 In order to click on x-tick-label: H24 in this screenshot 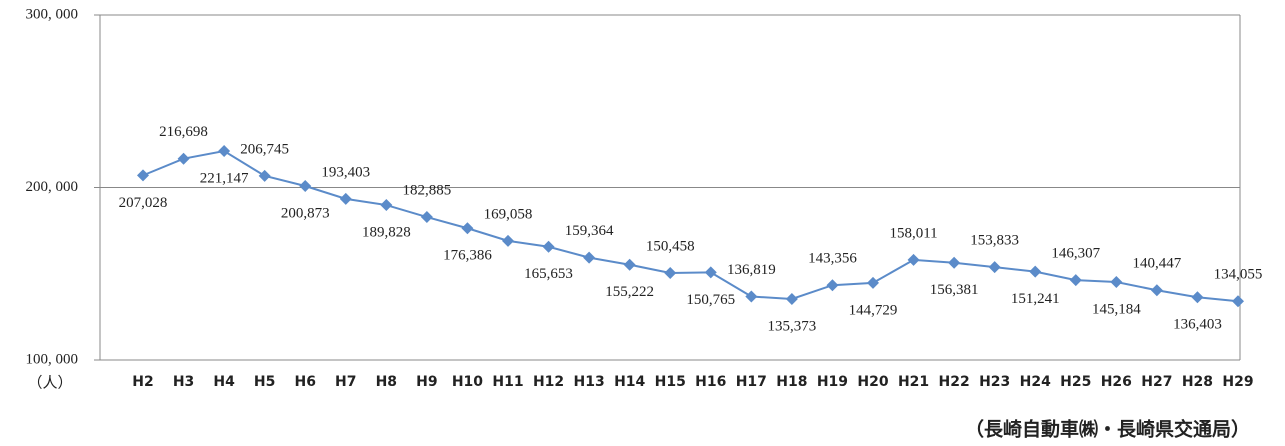, I will do `click(1035, 382)`.